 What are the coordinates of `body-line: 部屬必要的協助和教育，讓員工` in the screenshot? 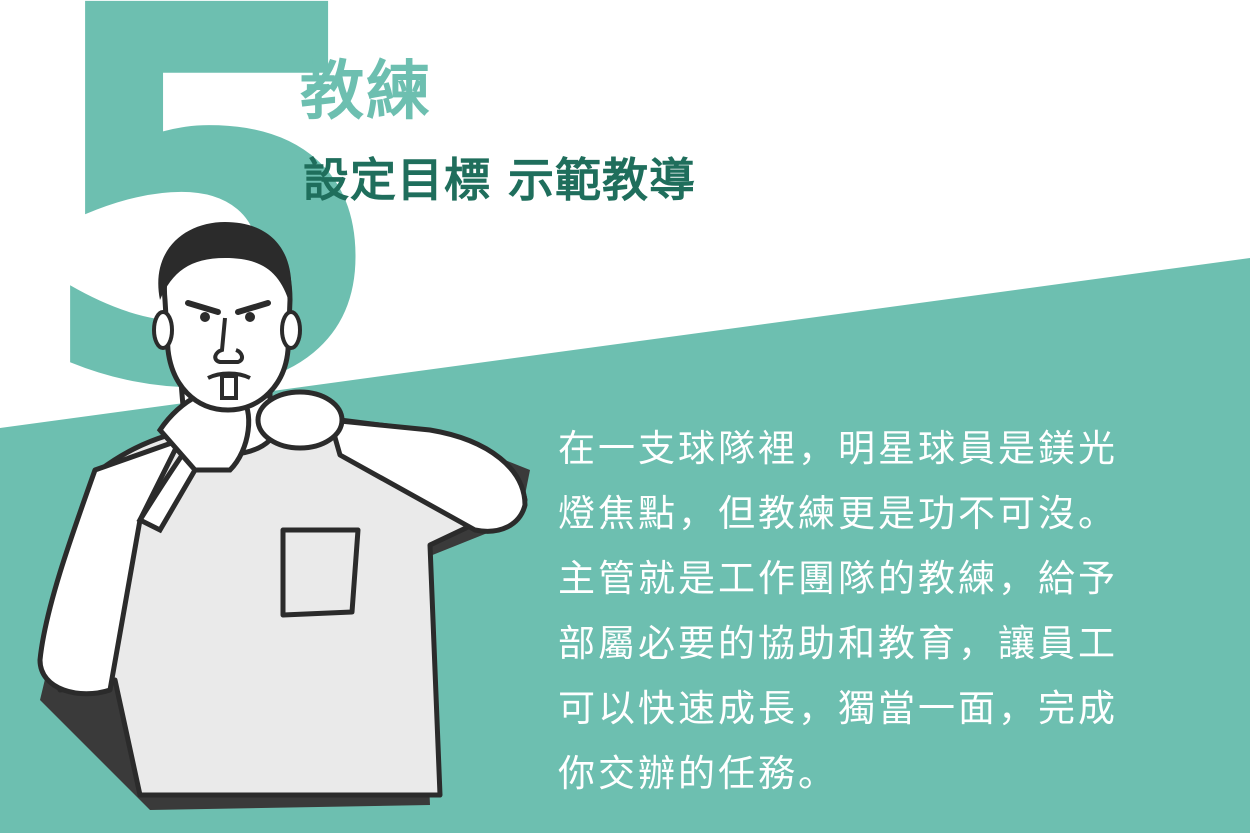 It's located at (838, 643).